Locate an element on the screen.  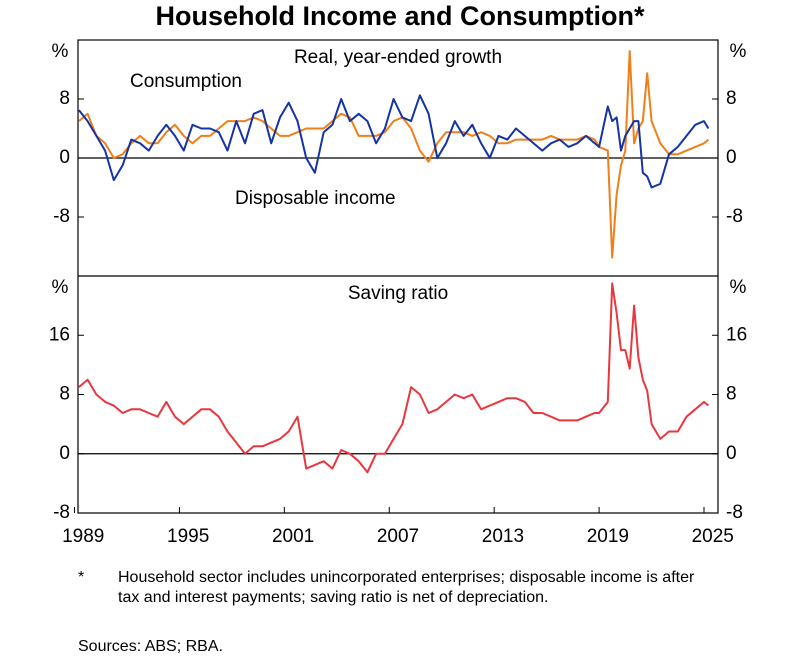
series-label: Disposable income is located at coordinates (315, 198).